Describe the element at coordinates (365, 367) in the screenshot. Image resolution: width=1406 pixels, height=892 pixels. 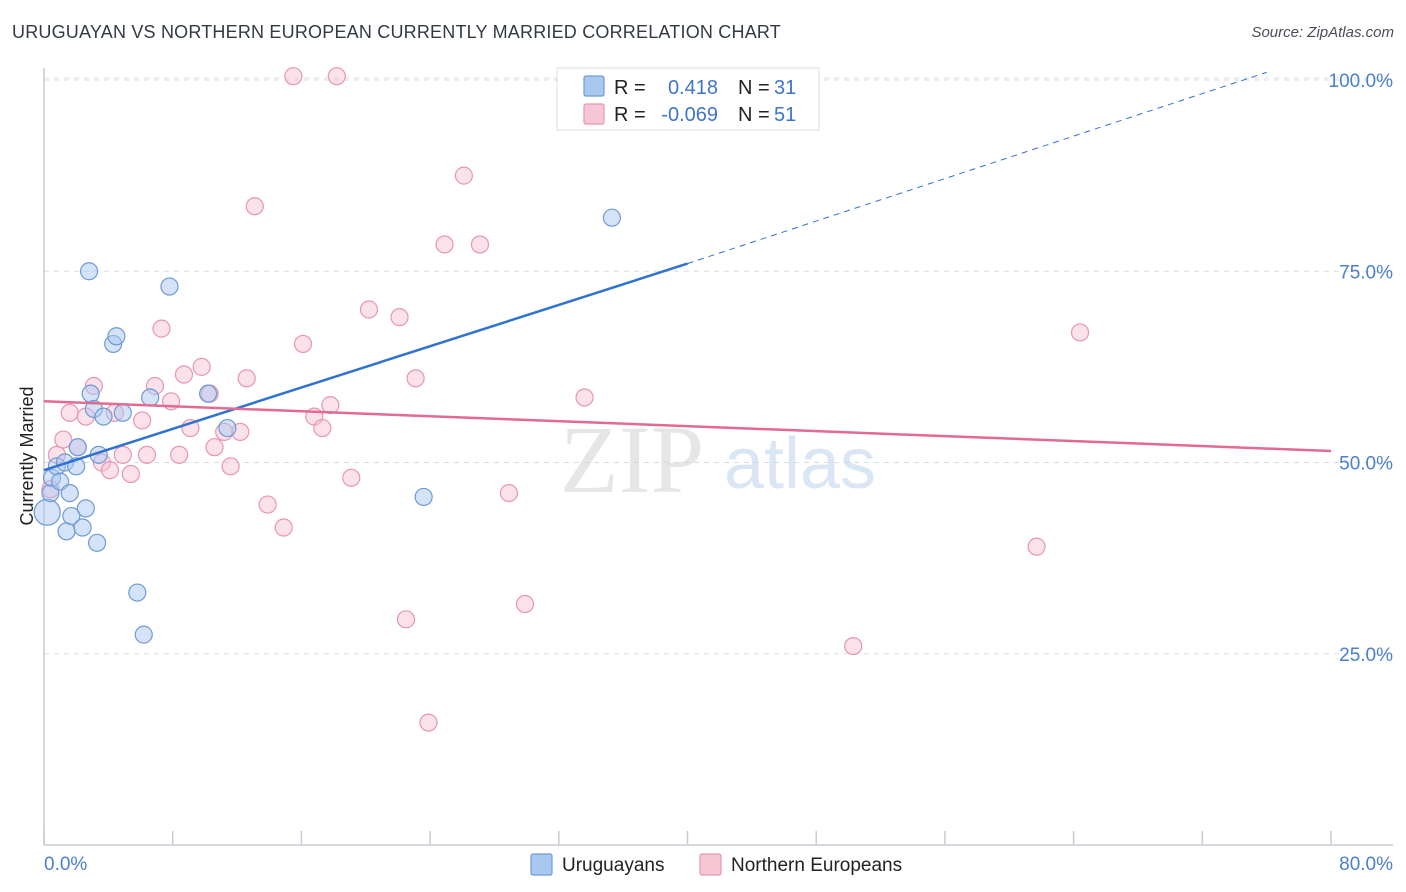
I see `trendline-uruguayans` at that location.